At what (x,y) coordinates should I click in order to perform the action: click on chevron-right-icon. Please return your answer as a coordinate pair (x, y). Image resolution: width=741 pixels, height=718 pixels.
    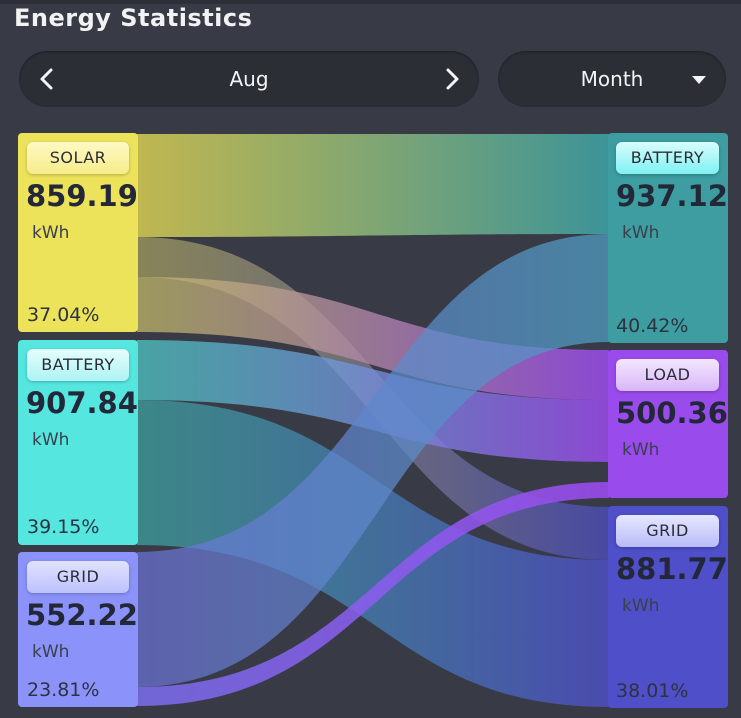
    Looking at the image, I should click on (452, 79).